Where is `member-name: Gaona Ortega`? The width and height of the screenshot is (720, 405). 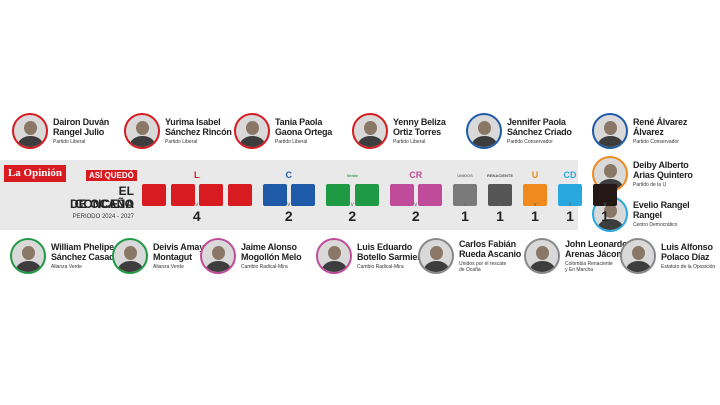
member-name: Gaona Ortega is located at coordinates (304, 132).